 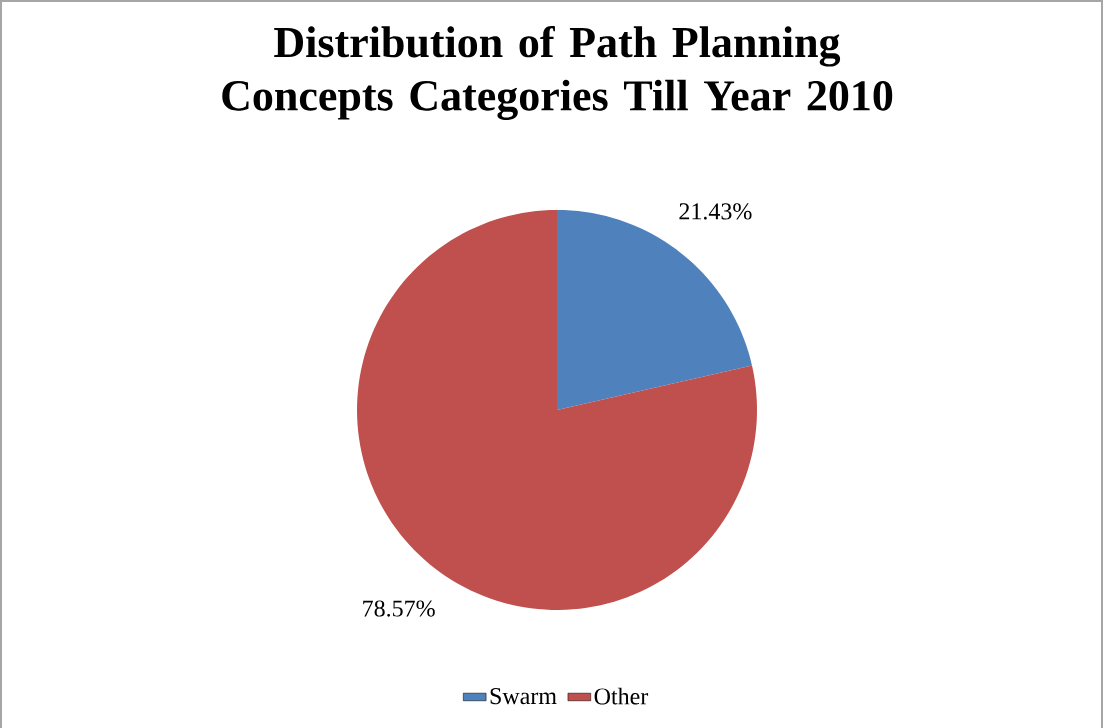 I want to click on legend-label: Other, so click(x=621, y=696).